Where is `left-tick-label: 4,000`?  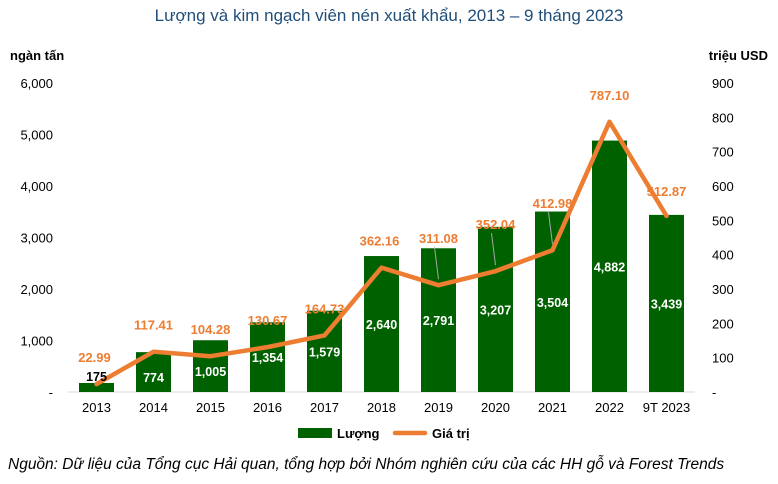 left-tick-label: 4,000 is located at coordinates (36, 186).